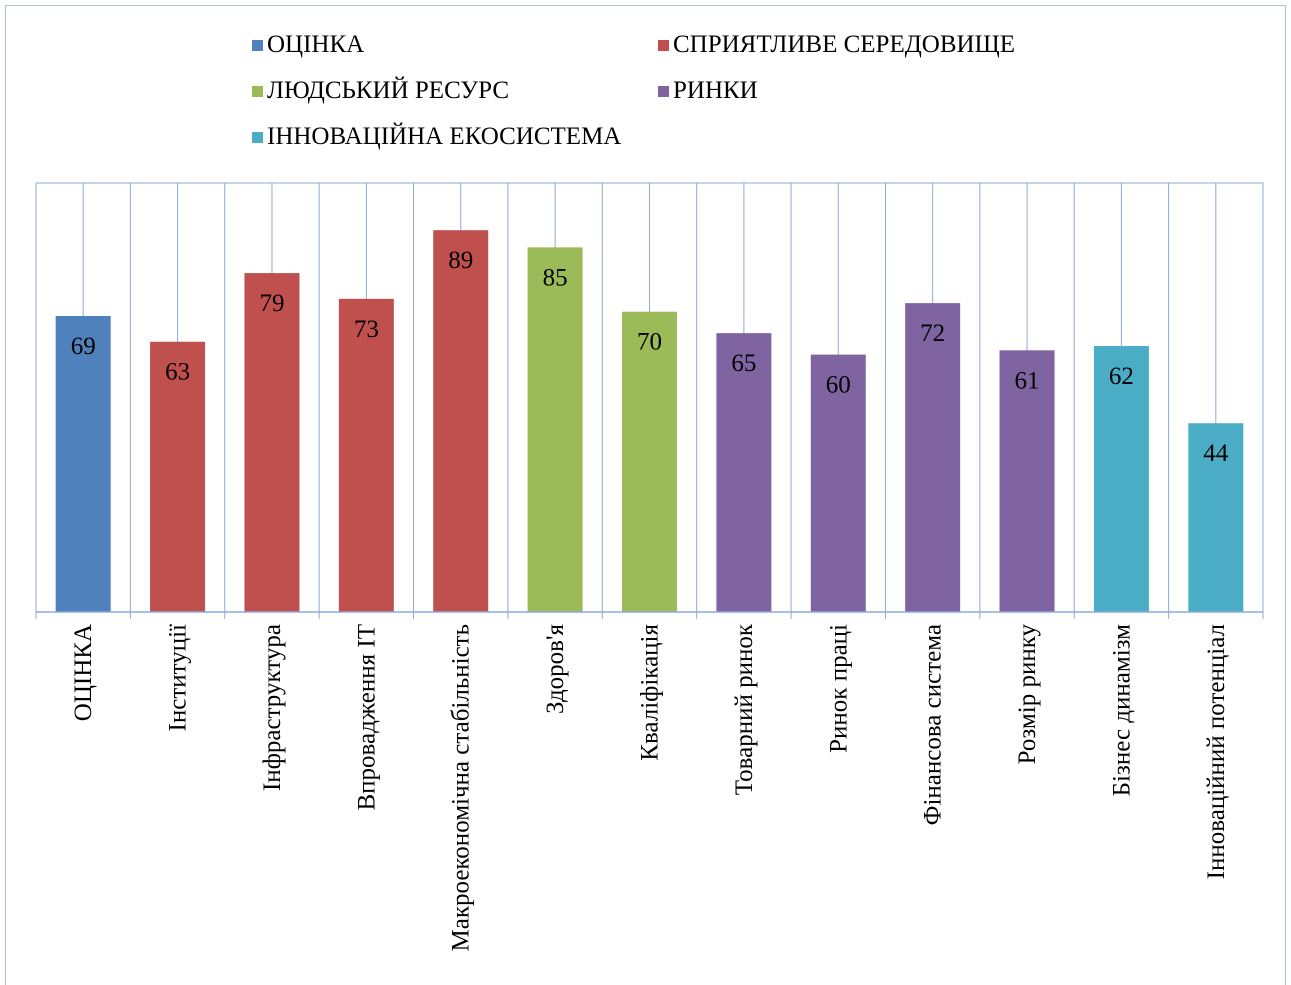 The image size is (1291, 985). I want to click on x-tick-label: Розмір ринку, so click(1027, 694).